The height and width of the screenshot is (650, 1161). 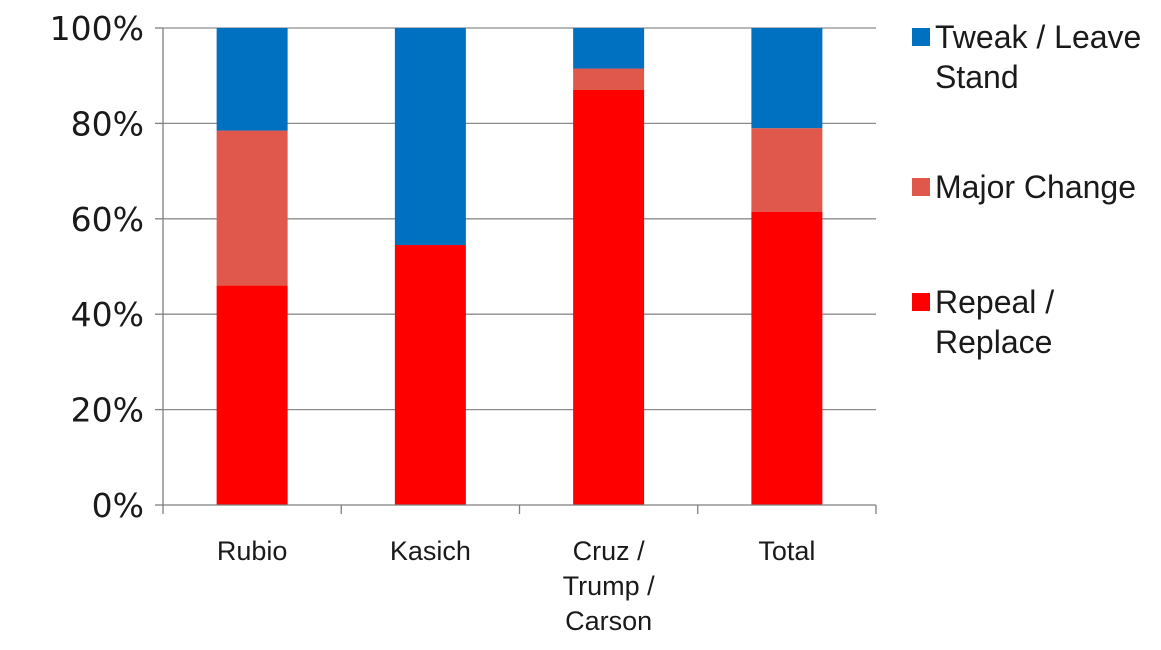 What do you see at coordinates (516, 586) in the screenshot?
I see `x-axis-ticks: Rubio Kasich Cruz / Trump / Carson Total` at bounding box center [516, 586].